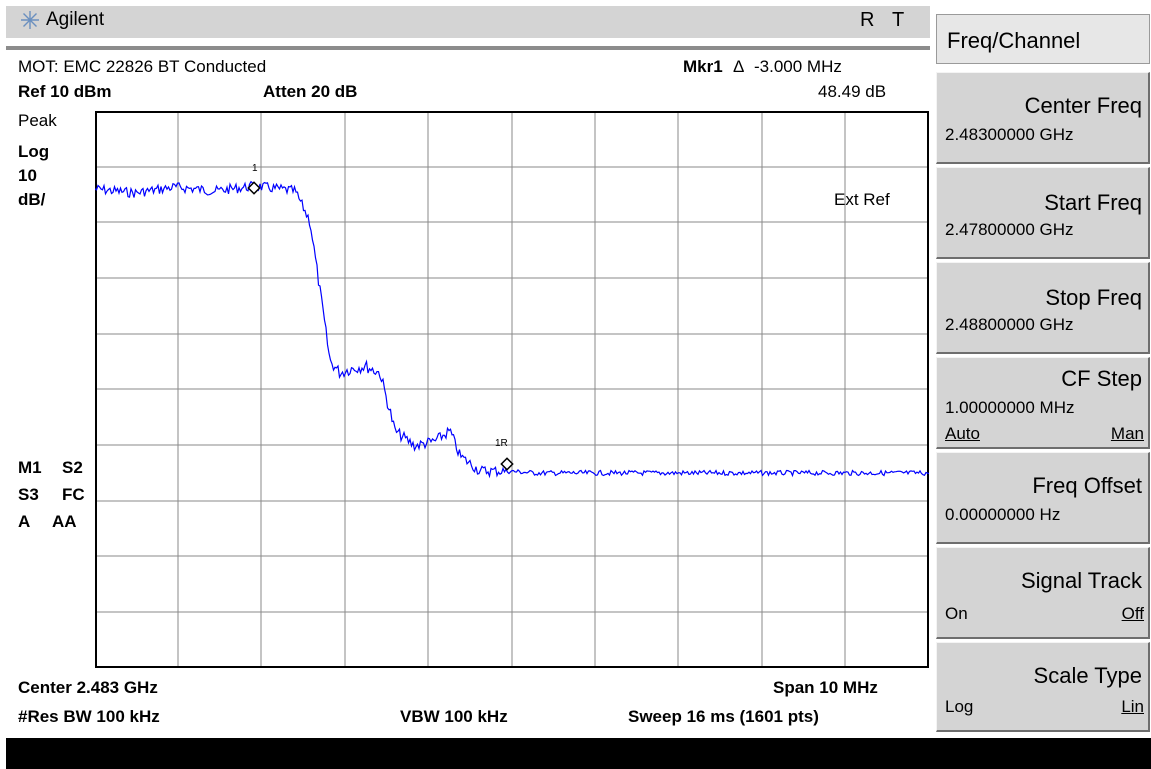  I want to click on detector-mode: Peak, so click(37, 120).